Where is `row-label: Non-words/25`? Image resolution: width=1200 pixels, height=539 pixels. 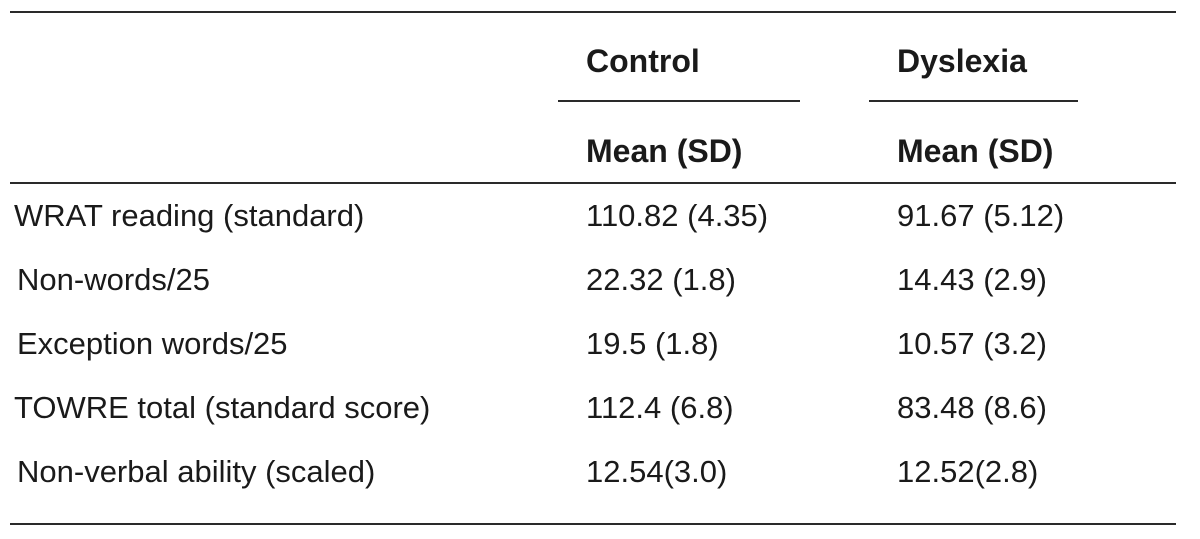
row-label: Non-words/25 is located at coordinates (113, 279).